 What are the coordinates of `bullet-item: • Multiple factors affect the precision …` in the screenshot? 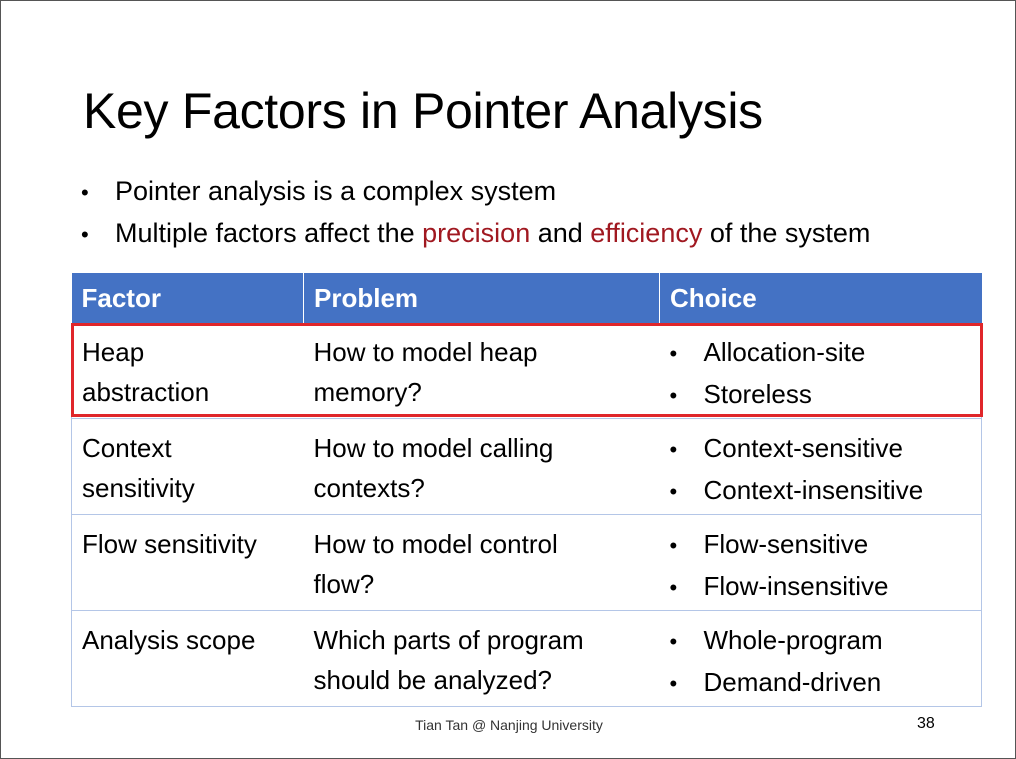 It's located at (475, 234).